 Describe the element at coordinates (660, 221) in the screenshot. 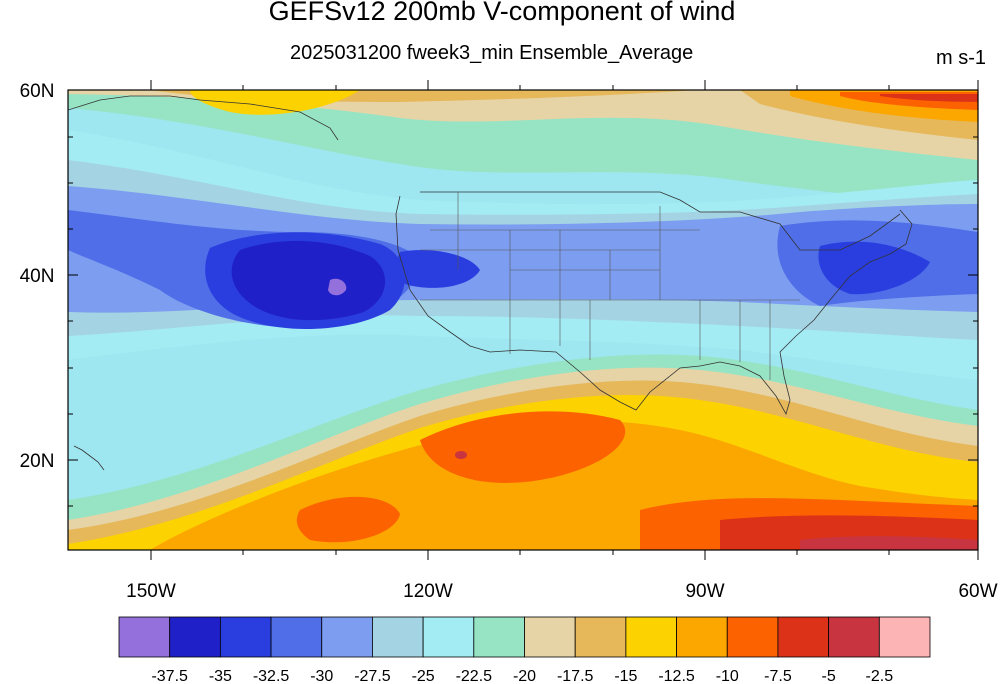

I see `us-canada-border` at that location.